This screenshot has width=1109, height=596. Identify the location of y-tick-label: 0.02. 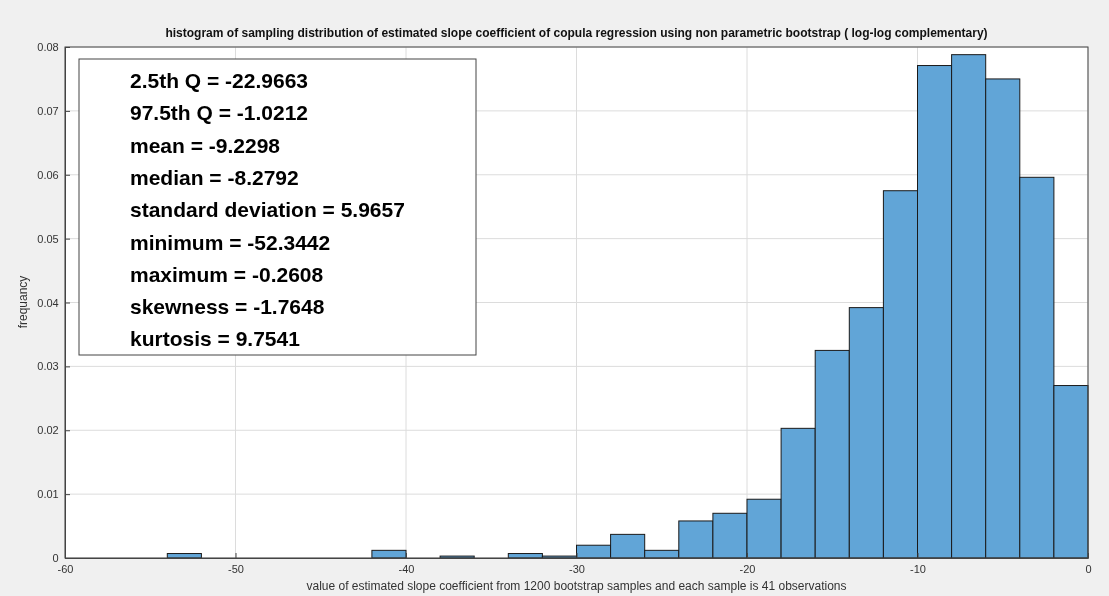
(48, 430).